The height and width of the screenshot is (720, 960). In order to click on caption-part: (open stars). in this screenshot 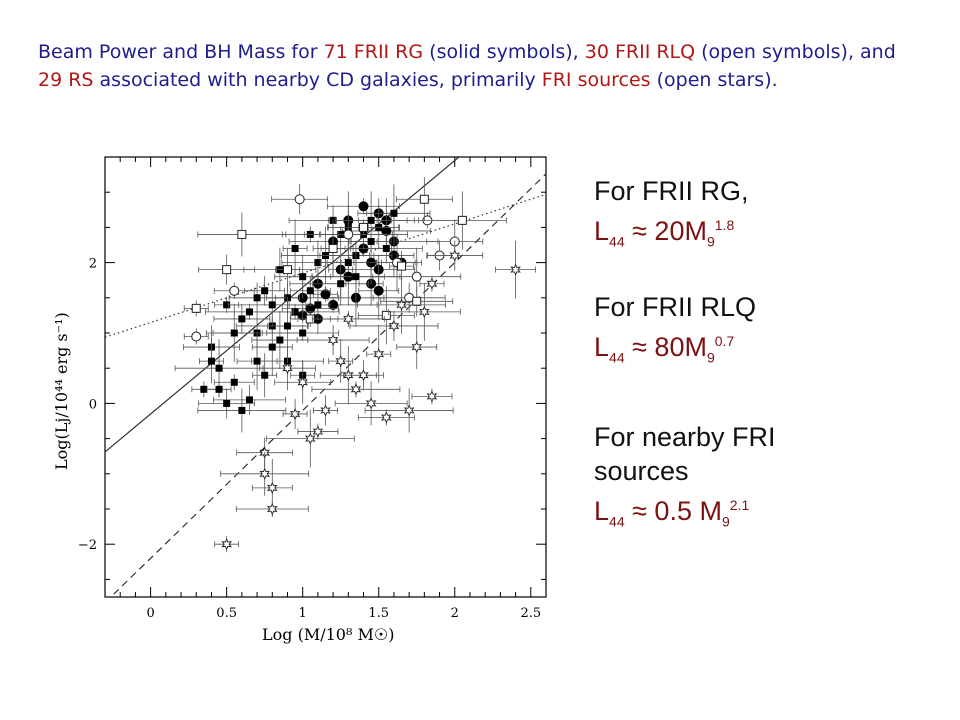, I will do `click(714, 80)`.